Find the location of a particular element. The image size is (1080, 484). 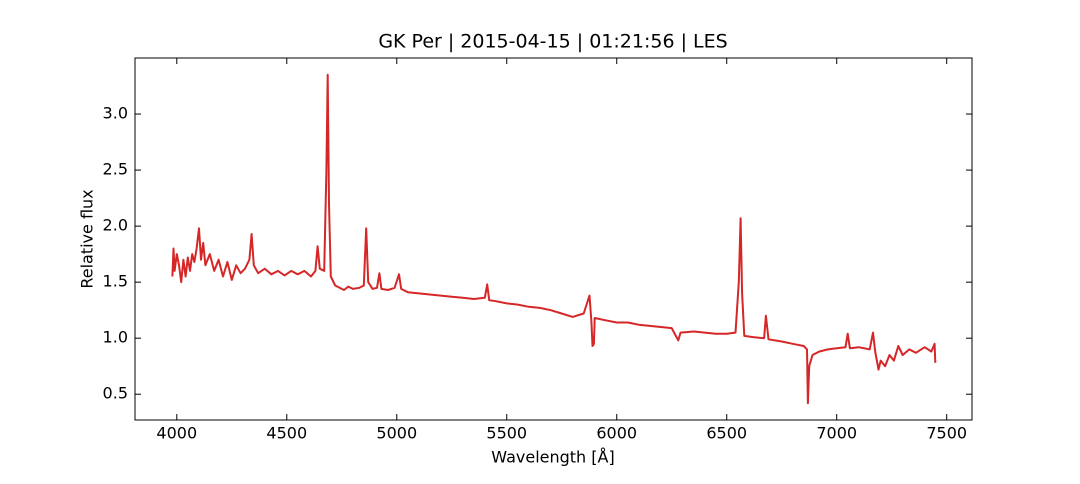

x-tick-label: 4000 is located at coordinates (176, 433).